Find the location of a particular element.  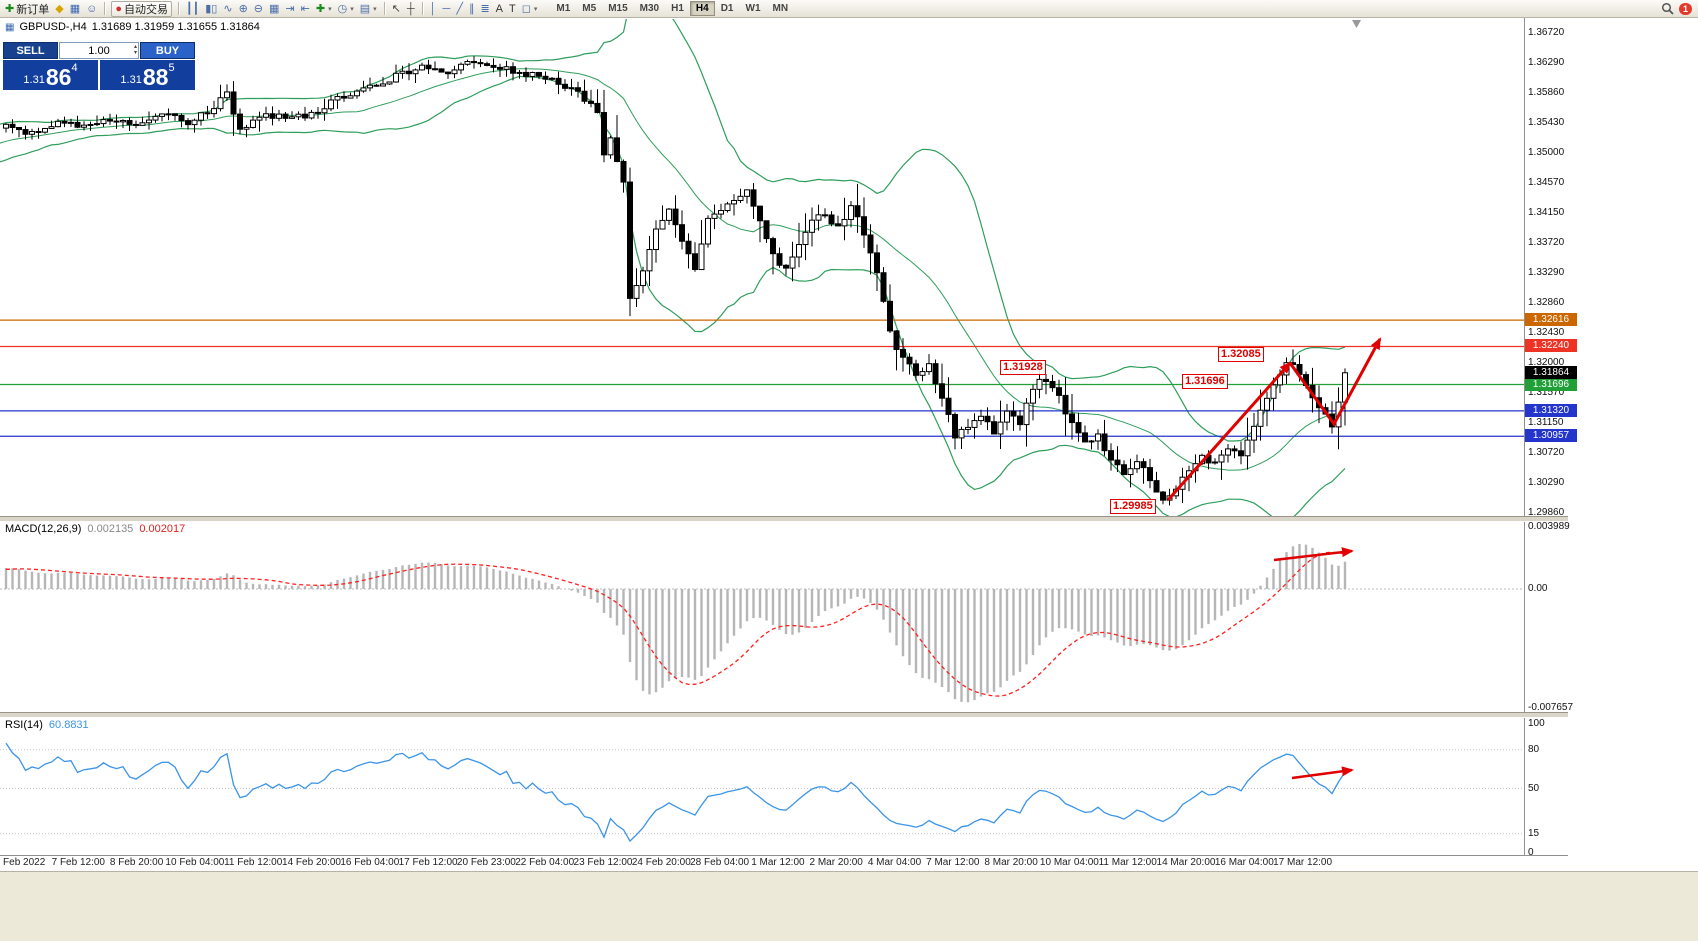

vertical-line-button: │ is located at coordinates (433, 9).